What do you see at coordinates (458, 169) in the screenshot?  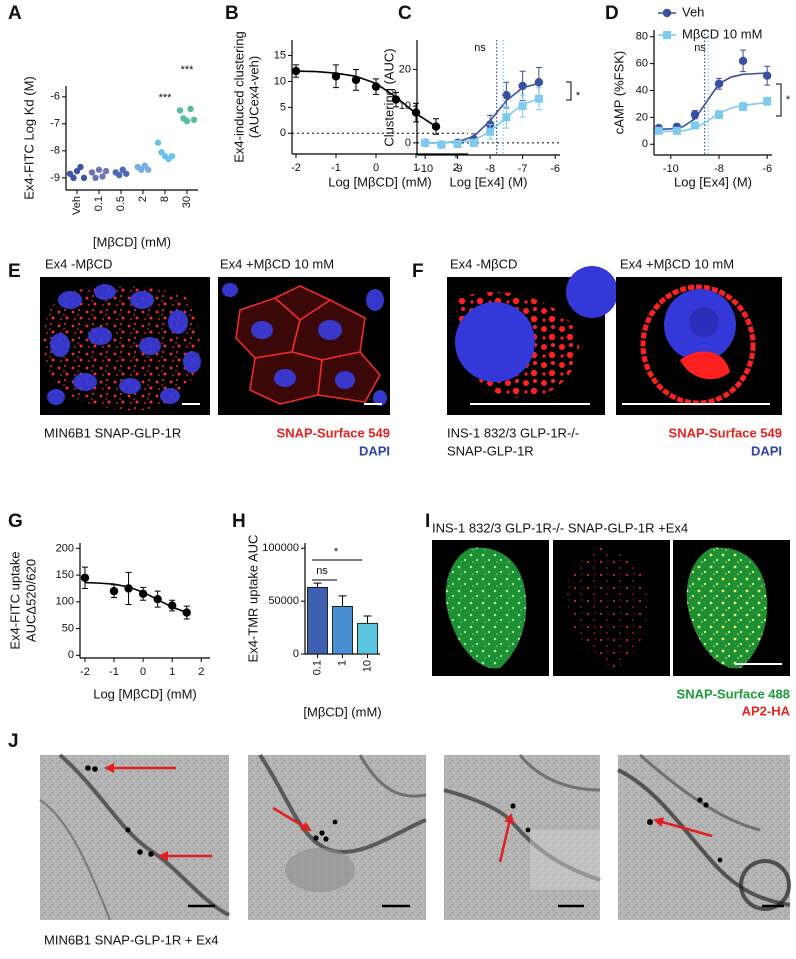 I see `x-tick-label: -9` at bounding box center [458, 169].